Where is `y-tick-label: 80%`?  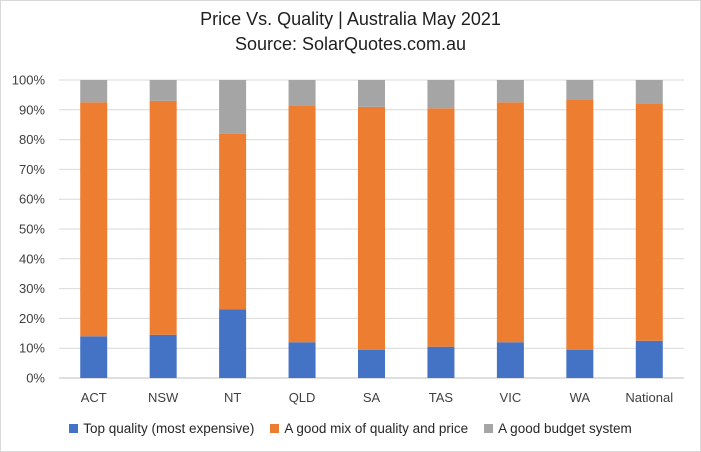
y-tick-label: 80% is located at coordinates (32, 139).